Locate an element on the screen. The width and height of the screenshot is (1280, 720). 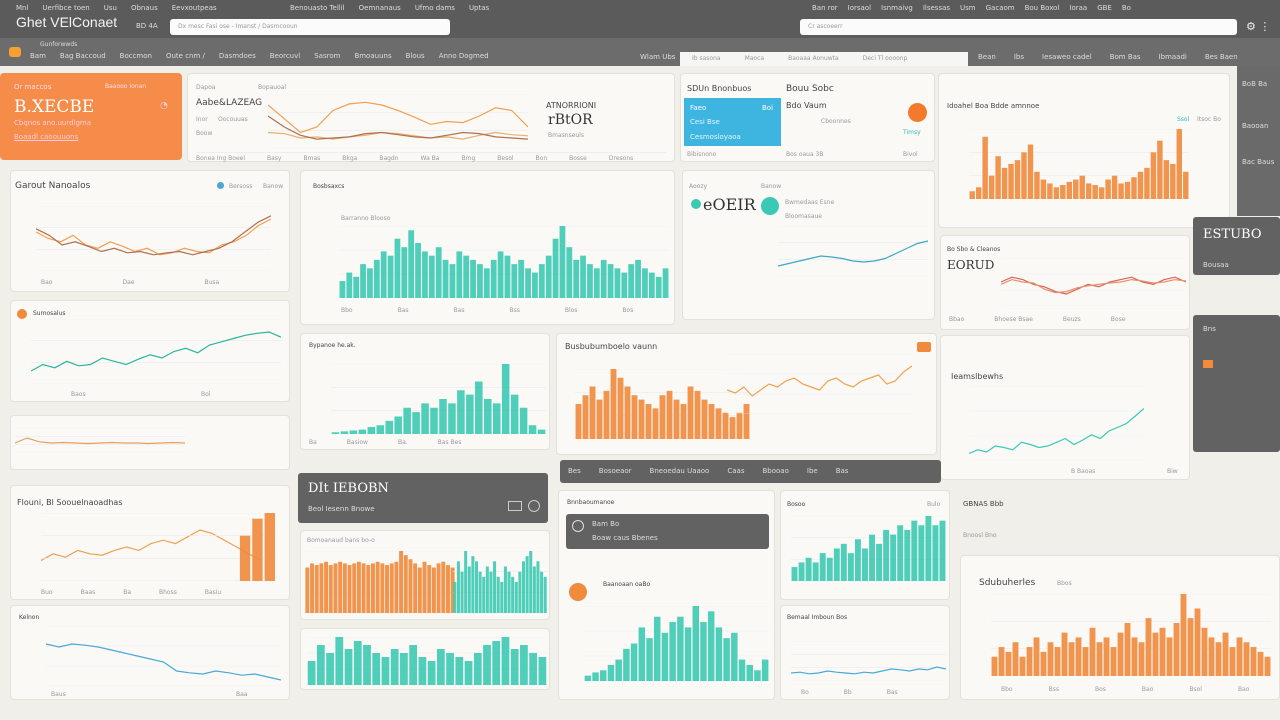
right-tab: Ibs is located at coordinates (1018, 57).